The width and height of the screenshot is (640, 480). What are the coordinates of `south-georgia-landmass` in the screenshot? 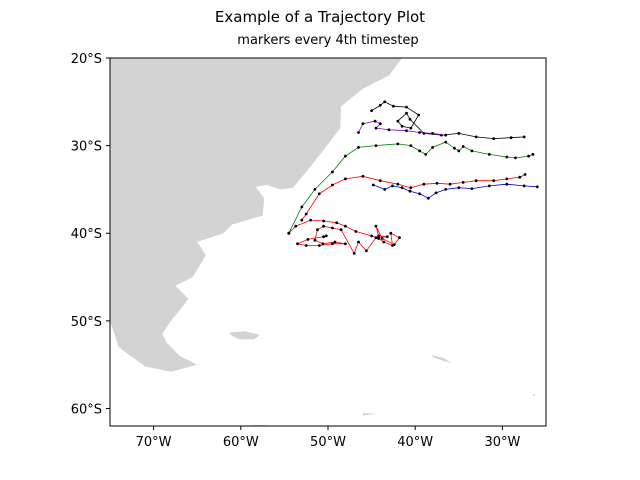 It's located at (441, 359).